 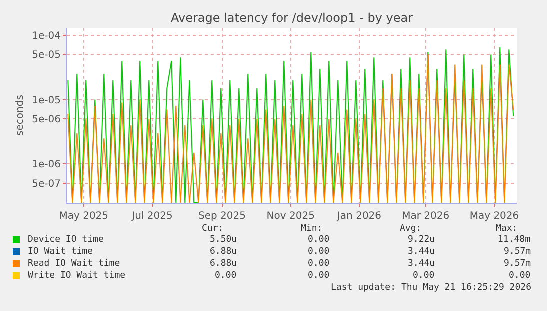 What do you see at coordinates (222, 216) in the screenshot?
I see `x-tick-label: Sep 2025` at bounding box center [222, 216].